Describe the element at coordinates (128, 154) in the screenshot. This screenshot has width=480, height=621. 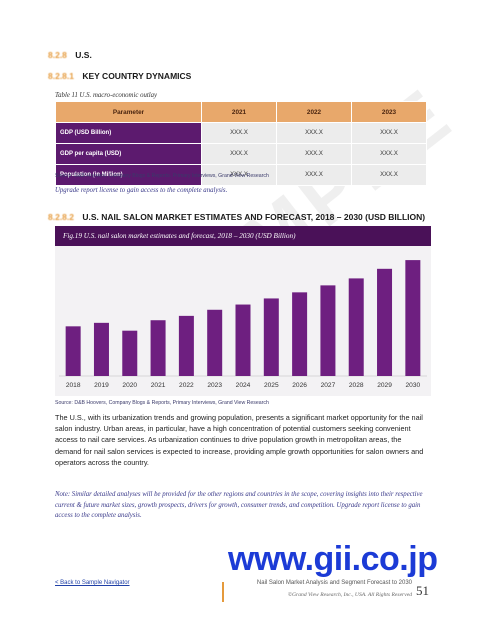
I see `row-label: GDP per capita (USD)` at that location.